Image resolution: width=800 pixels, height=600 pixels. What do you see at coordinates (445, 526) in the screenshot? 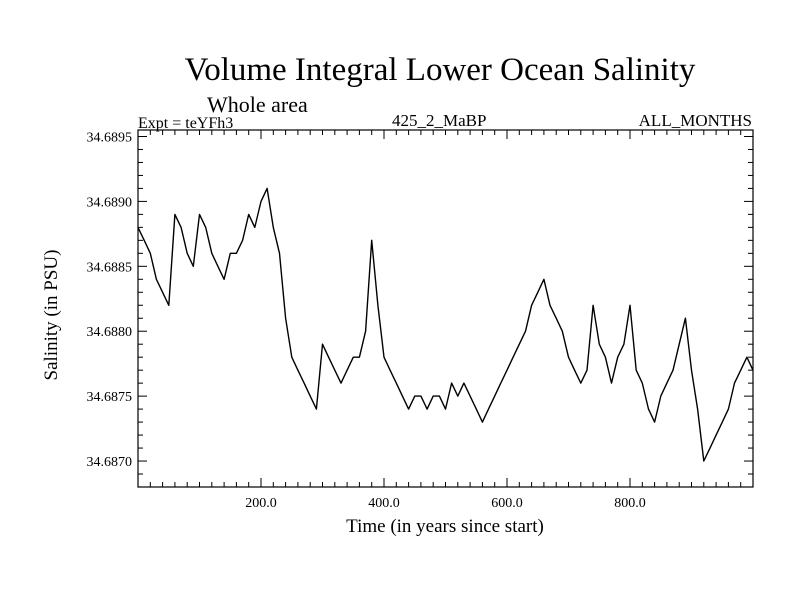
I see `x-axis-label: Time (in years since start)` at bounding box center [445, 526].